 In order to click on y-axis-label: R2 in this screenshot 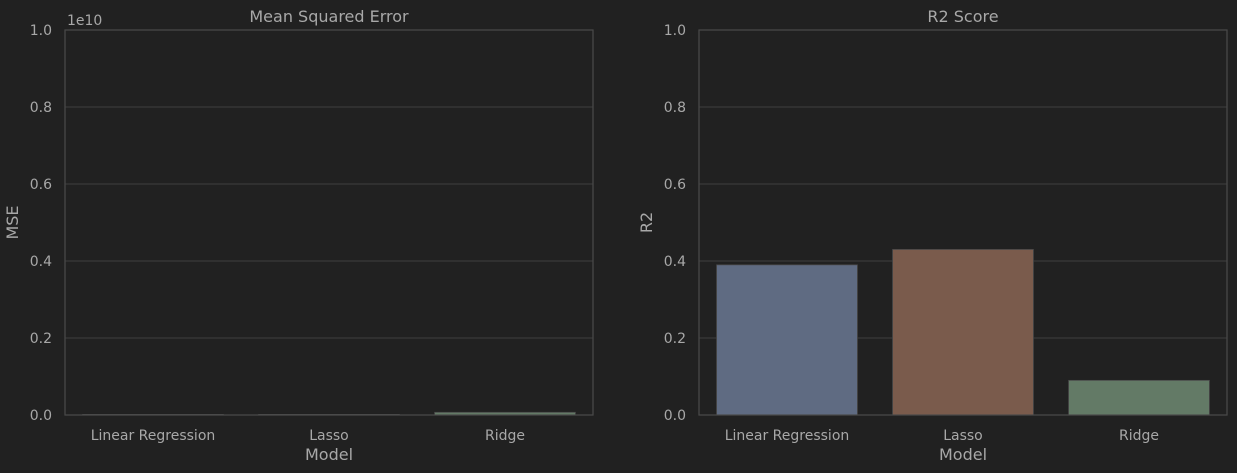, I will do `click(646, 222)`.